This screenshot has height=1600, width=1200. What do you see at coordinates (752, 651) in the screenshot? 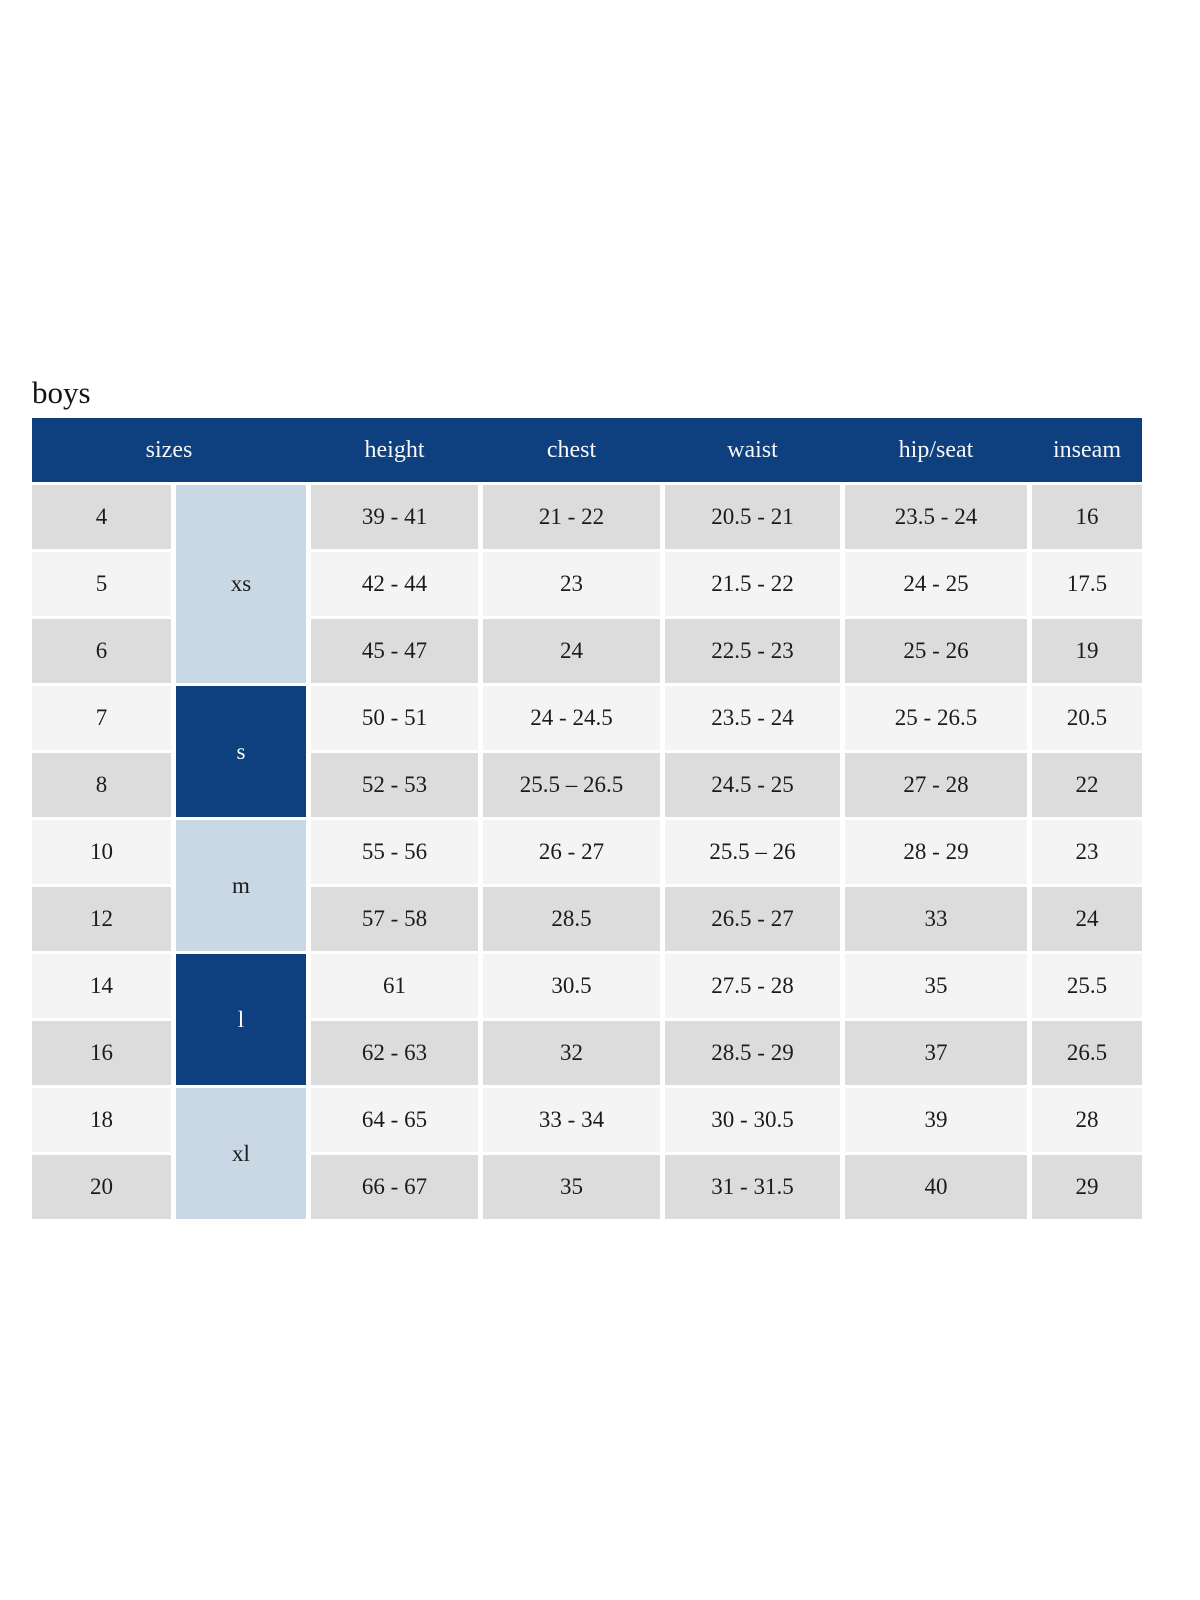
I see `waist-cell: 22.5 - 23` at bounding box center [752, 651].